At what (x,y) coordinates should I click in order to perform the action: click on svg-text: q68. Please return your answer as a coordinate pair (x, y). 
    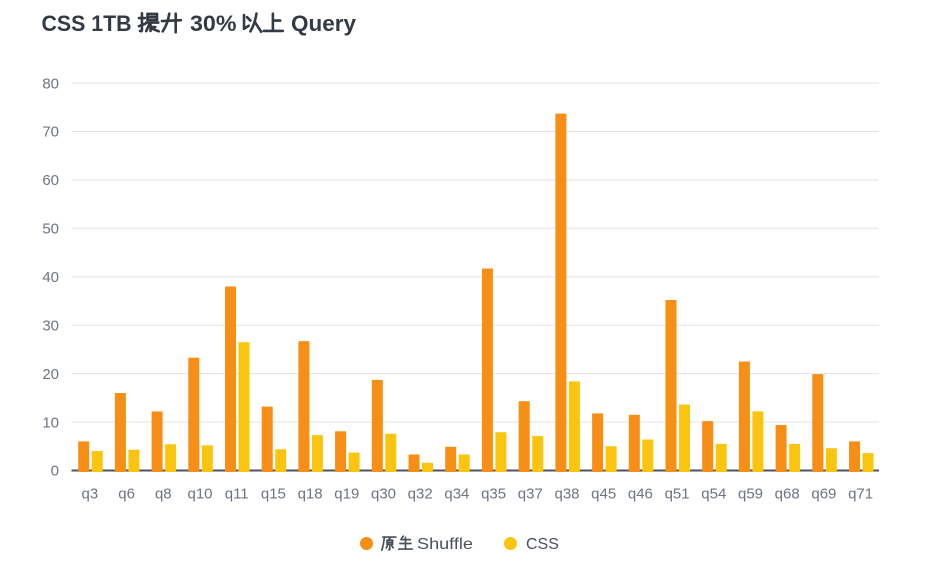
    Looking at the image, I should click on (787, 494).